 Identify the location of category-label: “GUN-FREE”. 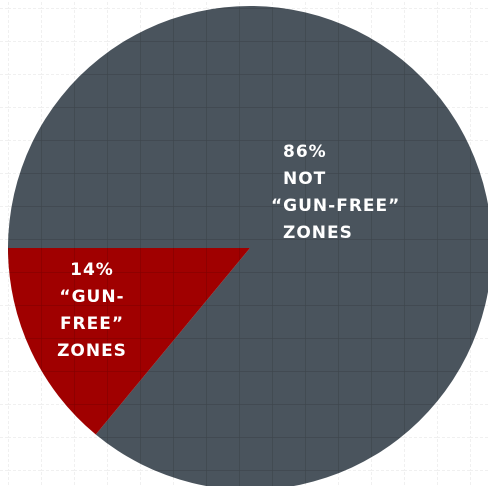
(335, 206).